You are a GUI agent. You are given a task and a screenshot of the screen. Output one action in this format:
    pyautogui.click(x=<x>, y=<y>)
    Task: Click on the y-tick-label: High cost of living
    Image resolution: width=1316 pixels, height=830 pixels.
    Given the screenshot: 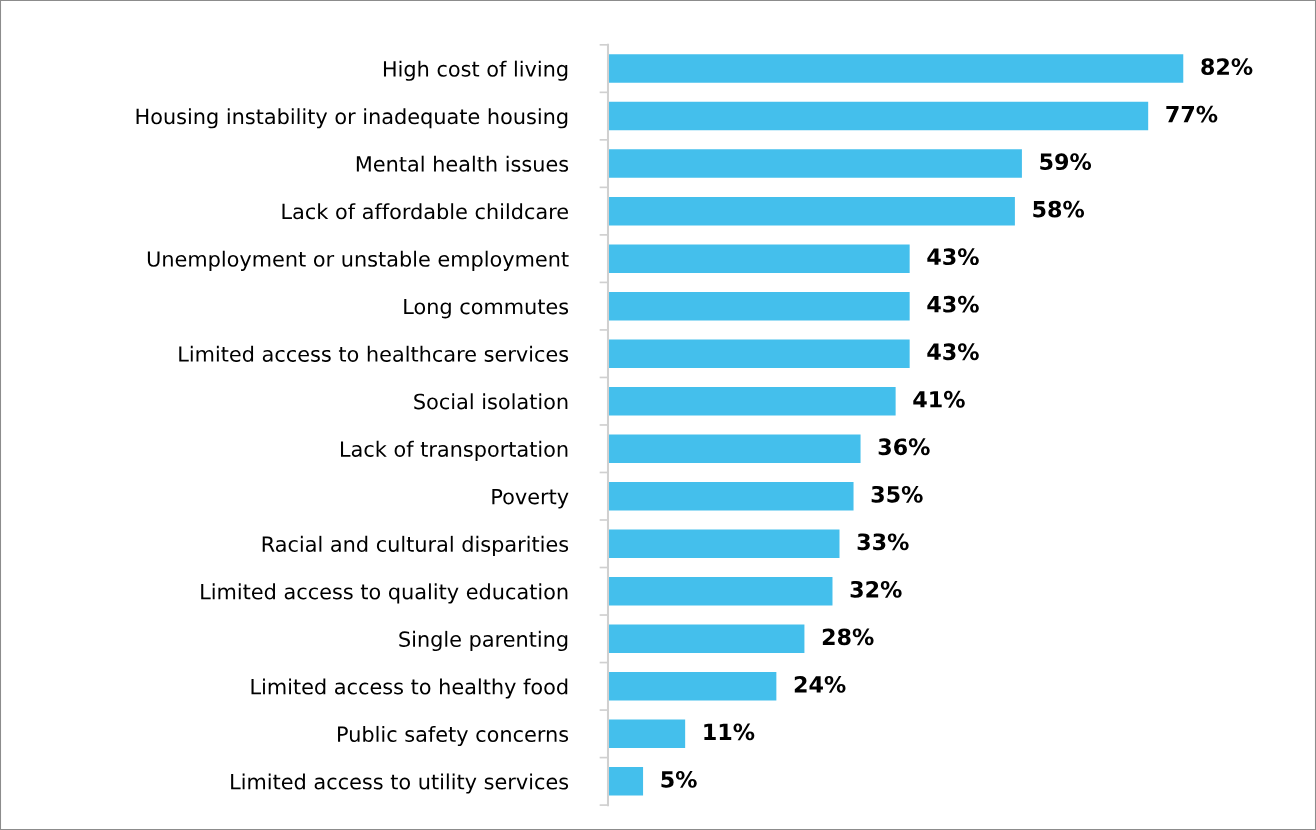 What is the action you would take?
    pyautogui.click(x=475, y=70)
    